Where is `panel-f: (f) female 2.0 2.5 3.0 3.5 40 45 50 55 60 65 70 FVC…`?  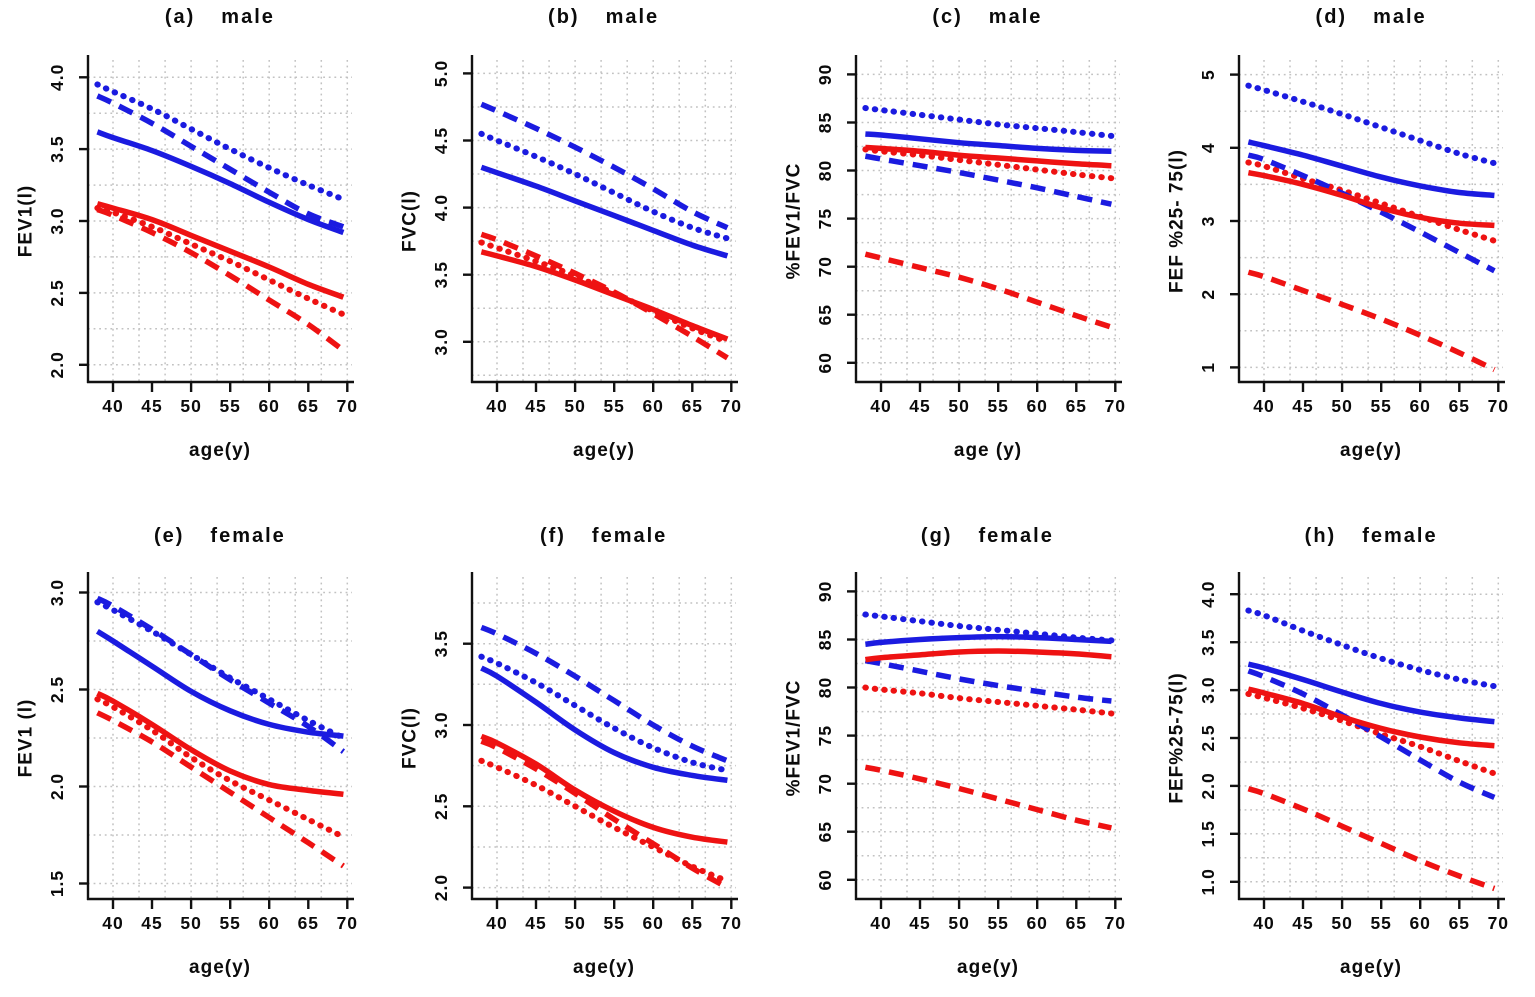
panel-f: (f) female 2.0 2.5 3.0 3.5 40 45 50 55 60 65 70 FVC… is located at coordinates (576, 748).